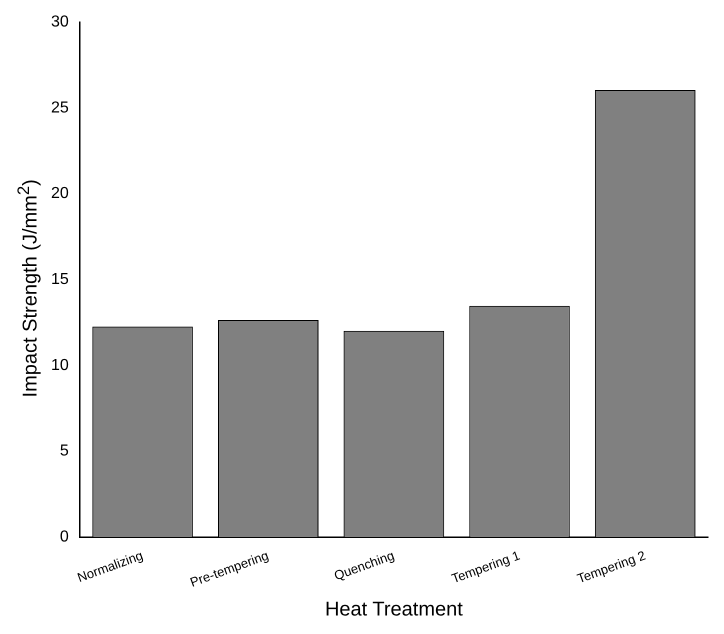 The height and width of the screenshot is (634, 724). Describe the element at coordinates (60, 193) in the screenshot. I see `y-tick-label: 20` at that location.